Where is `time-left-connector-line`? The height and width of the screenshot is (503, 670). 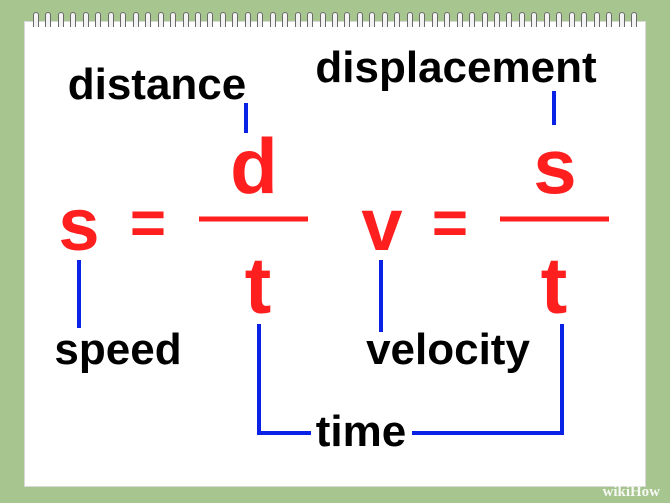
time-left-connector-line is located at coordinates (284, 379).